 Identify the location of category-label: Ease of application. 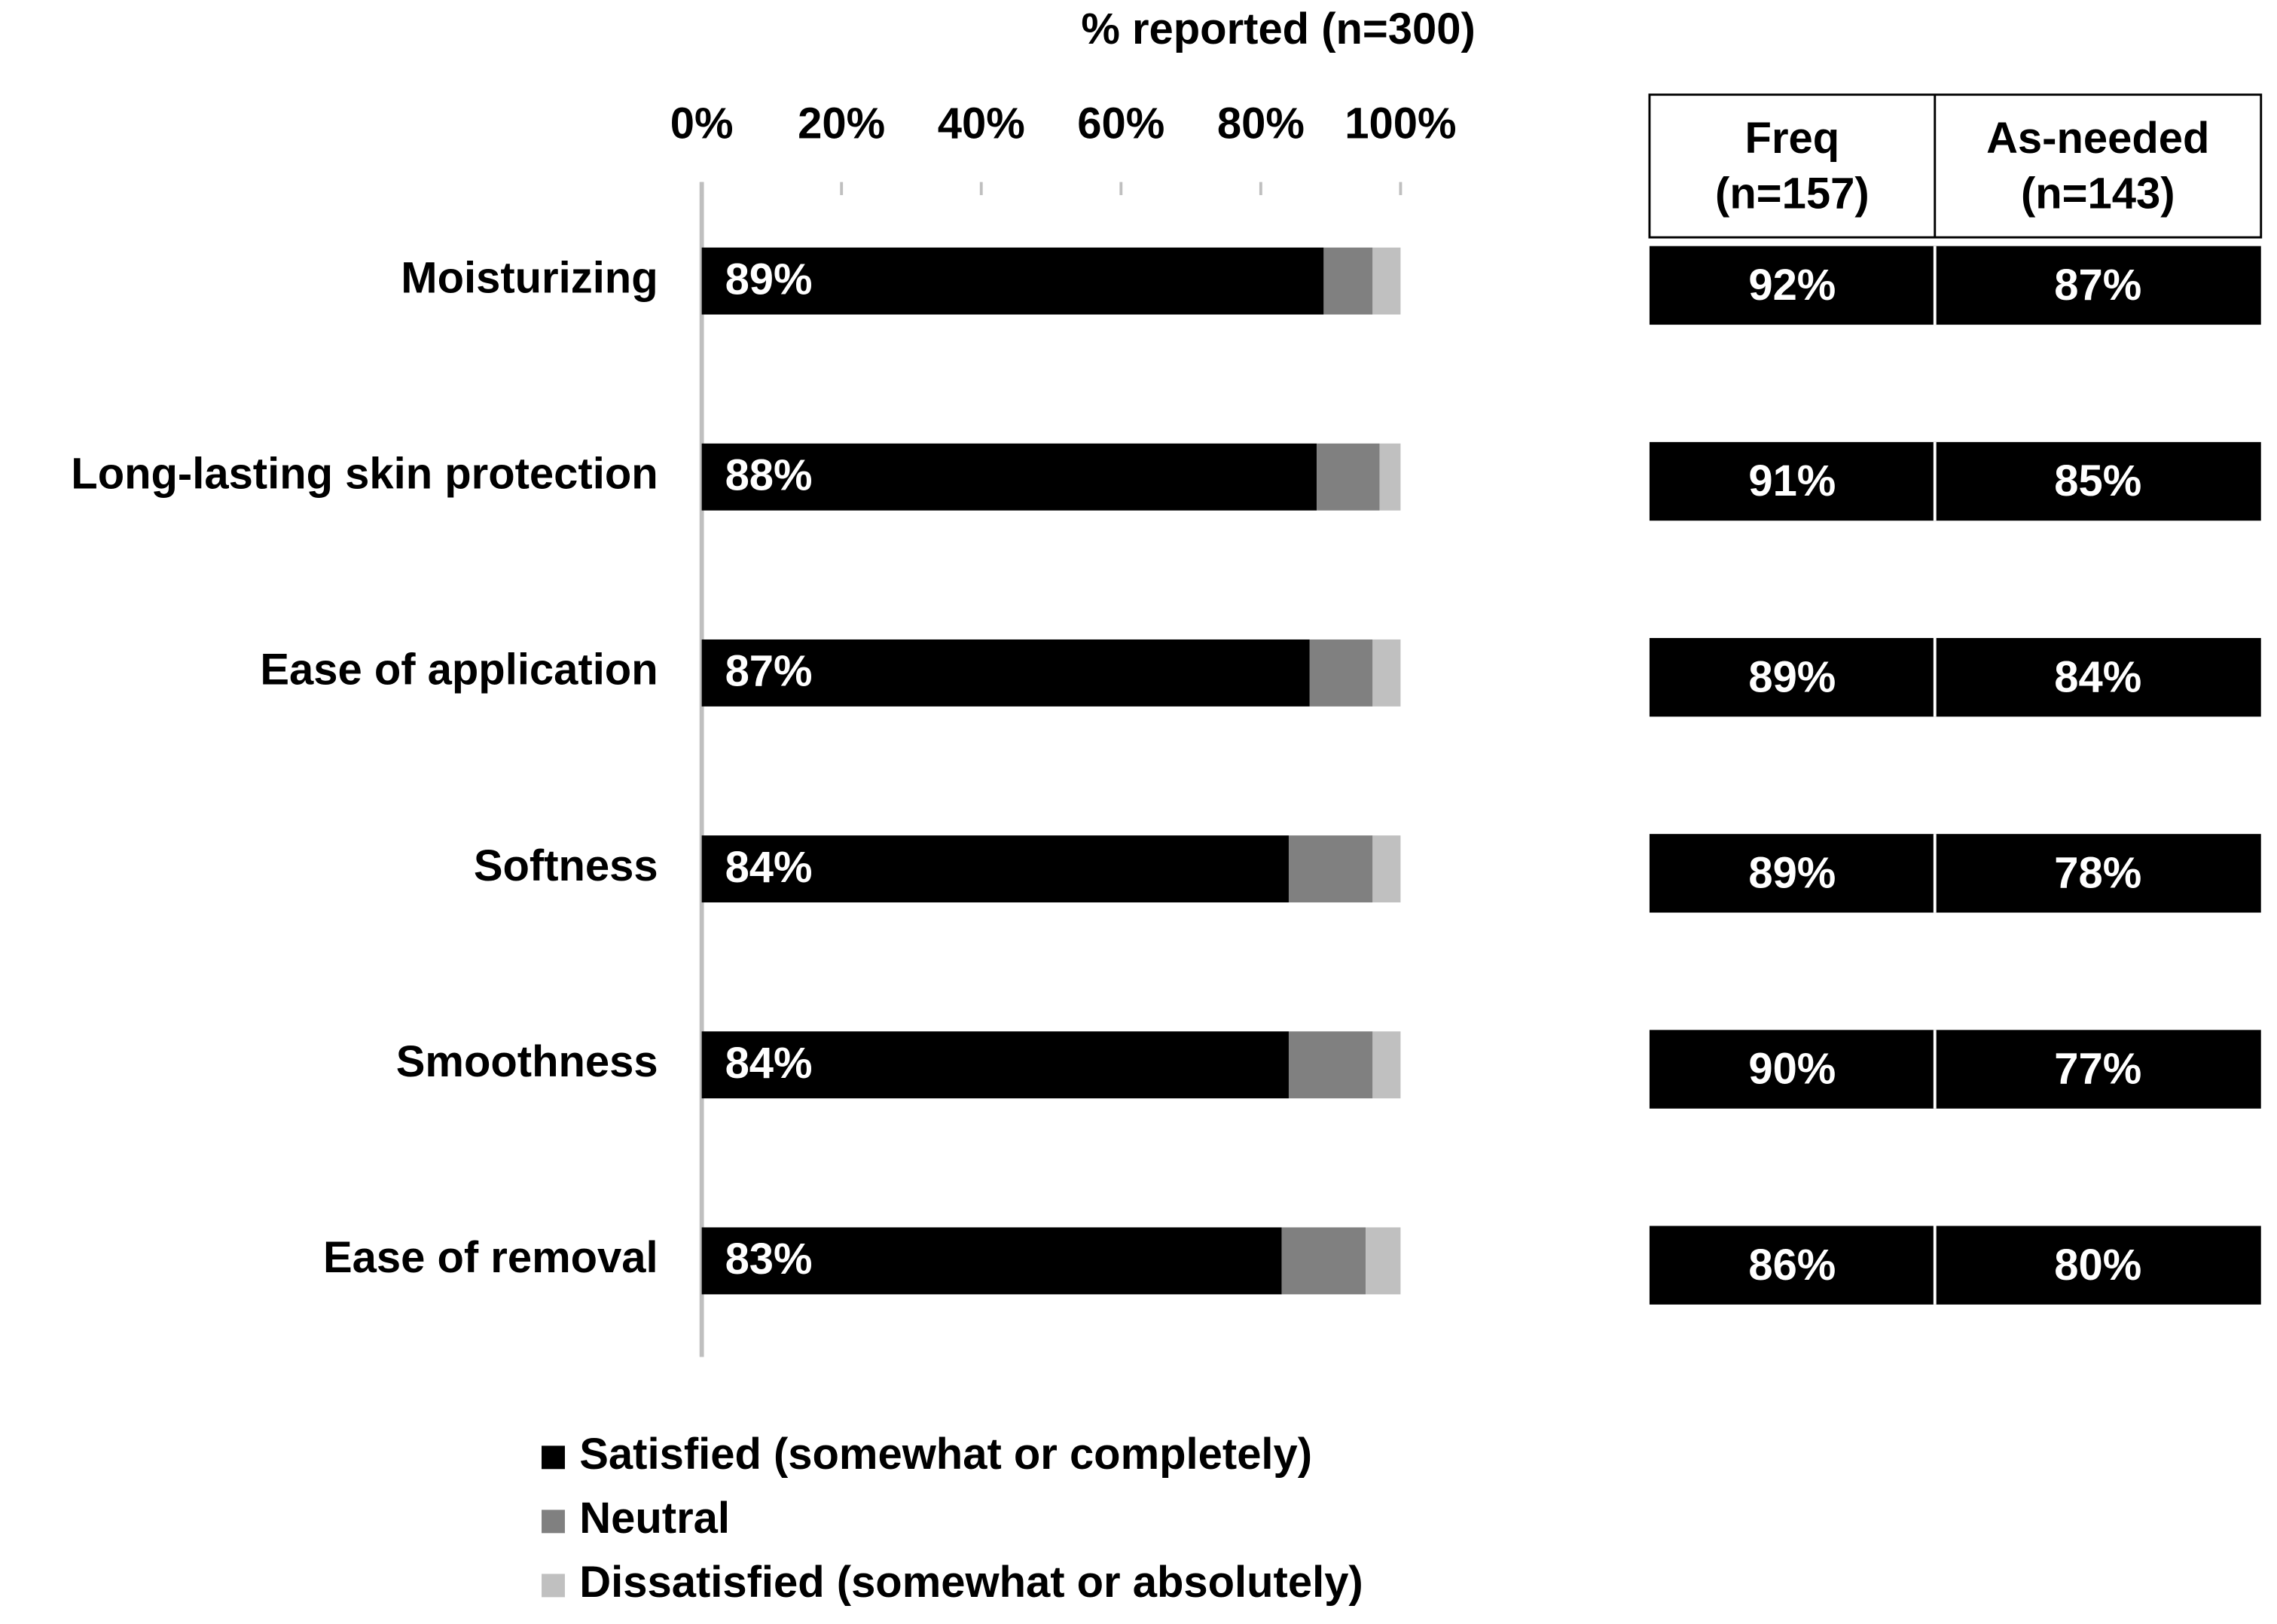
(459, 670).